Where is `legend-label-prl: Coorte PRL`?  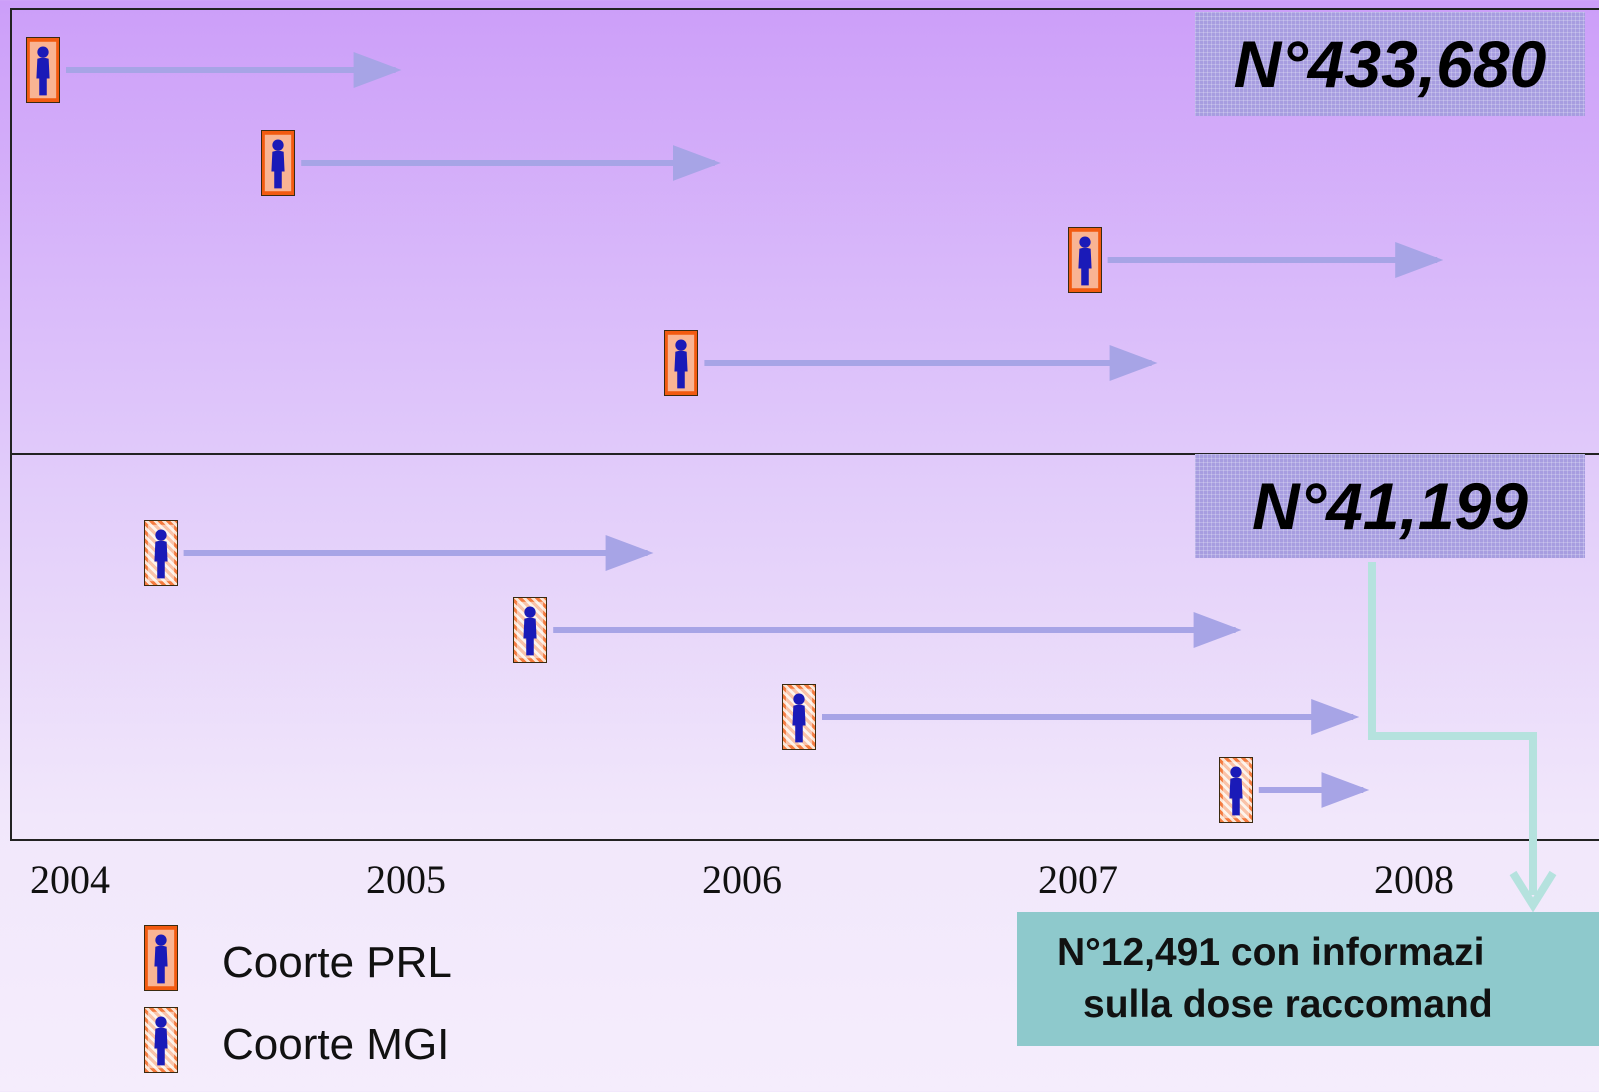
legend-label-prl: Coorte PRL is located at coordinates (337, 962).